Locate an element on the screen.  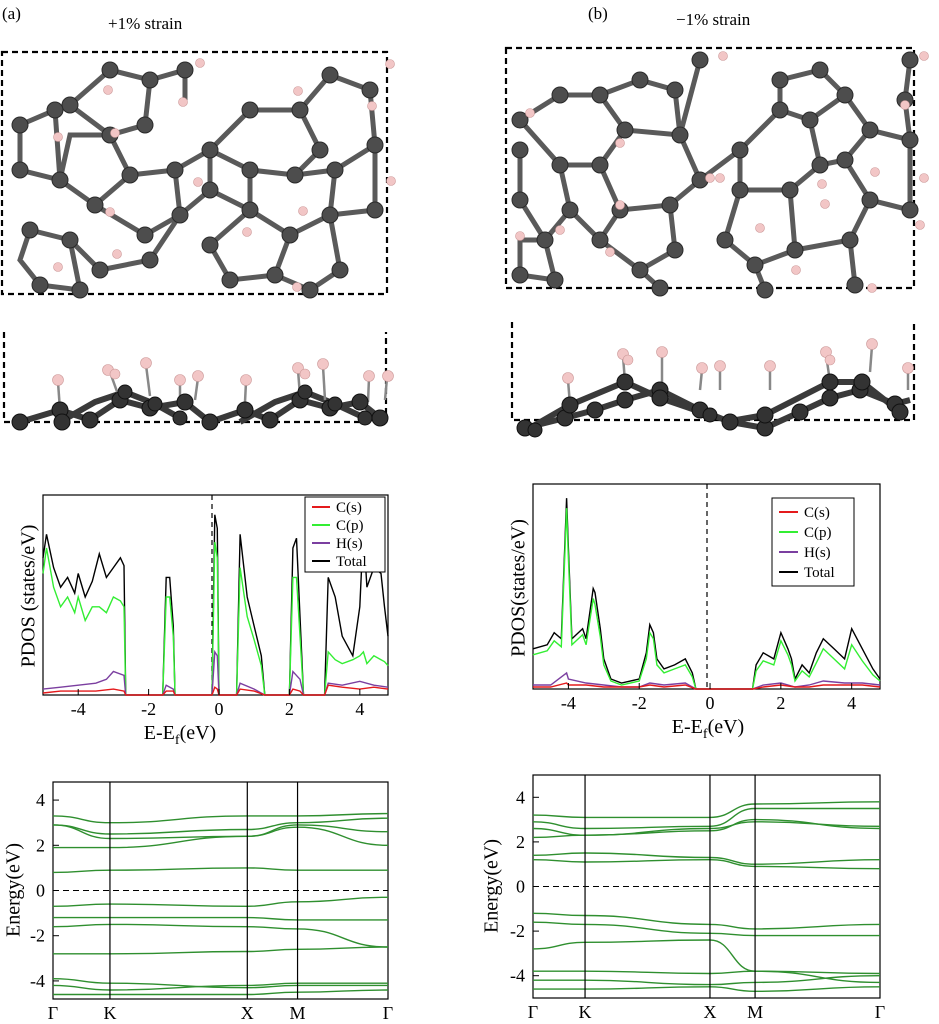
band-band6 is located at coordinates (220, 902).